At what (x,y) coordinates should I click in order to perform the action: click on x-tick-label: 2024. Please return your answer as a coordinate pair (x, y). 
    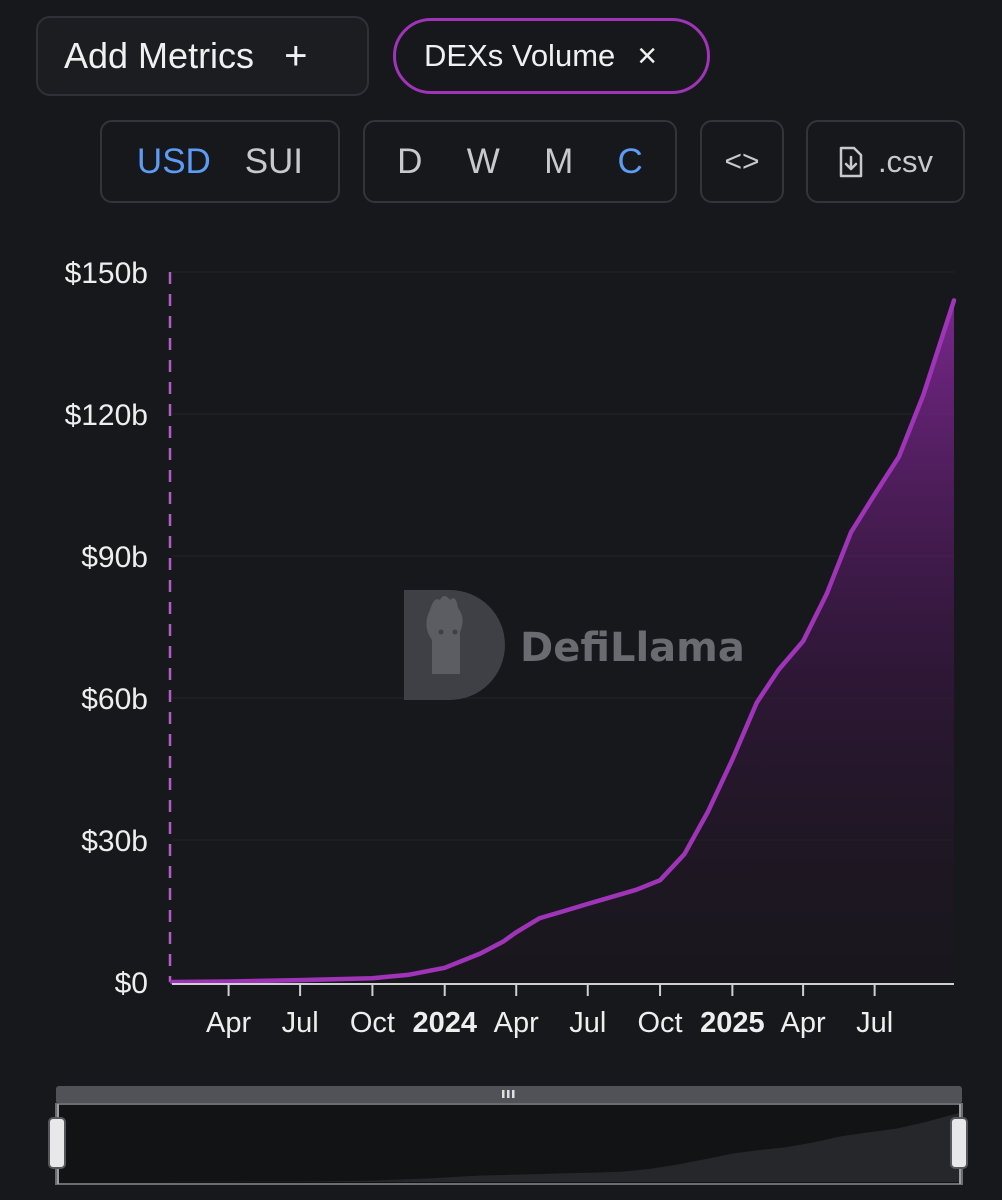
    Looking at the image, I should click on (444, 1023).